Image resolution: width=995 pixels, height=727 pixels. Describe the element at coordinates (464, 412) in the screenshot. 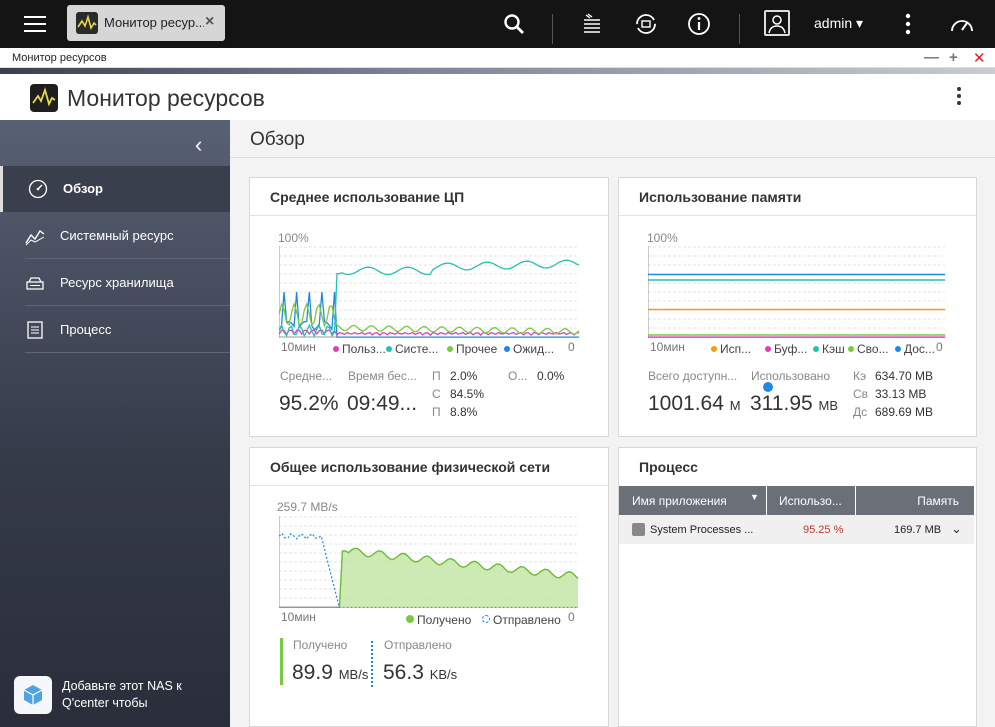

I see `cpu-p2-value: 8.8%` at that location.